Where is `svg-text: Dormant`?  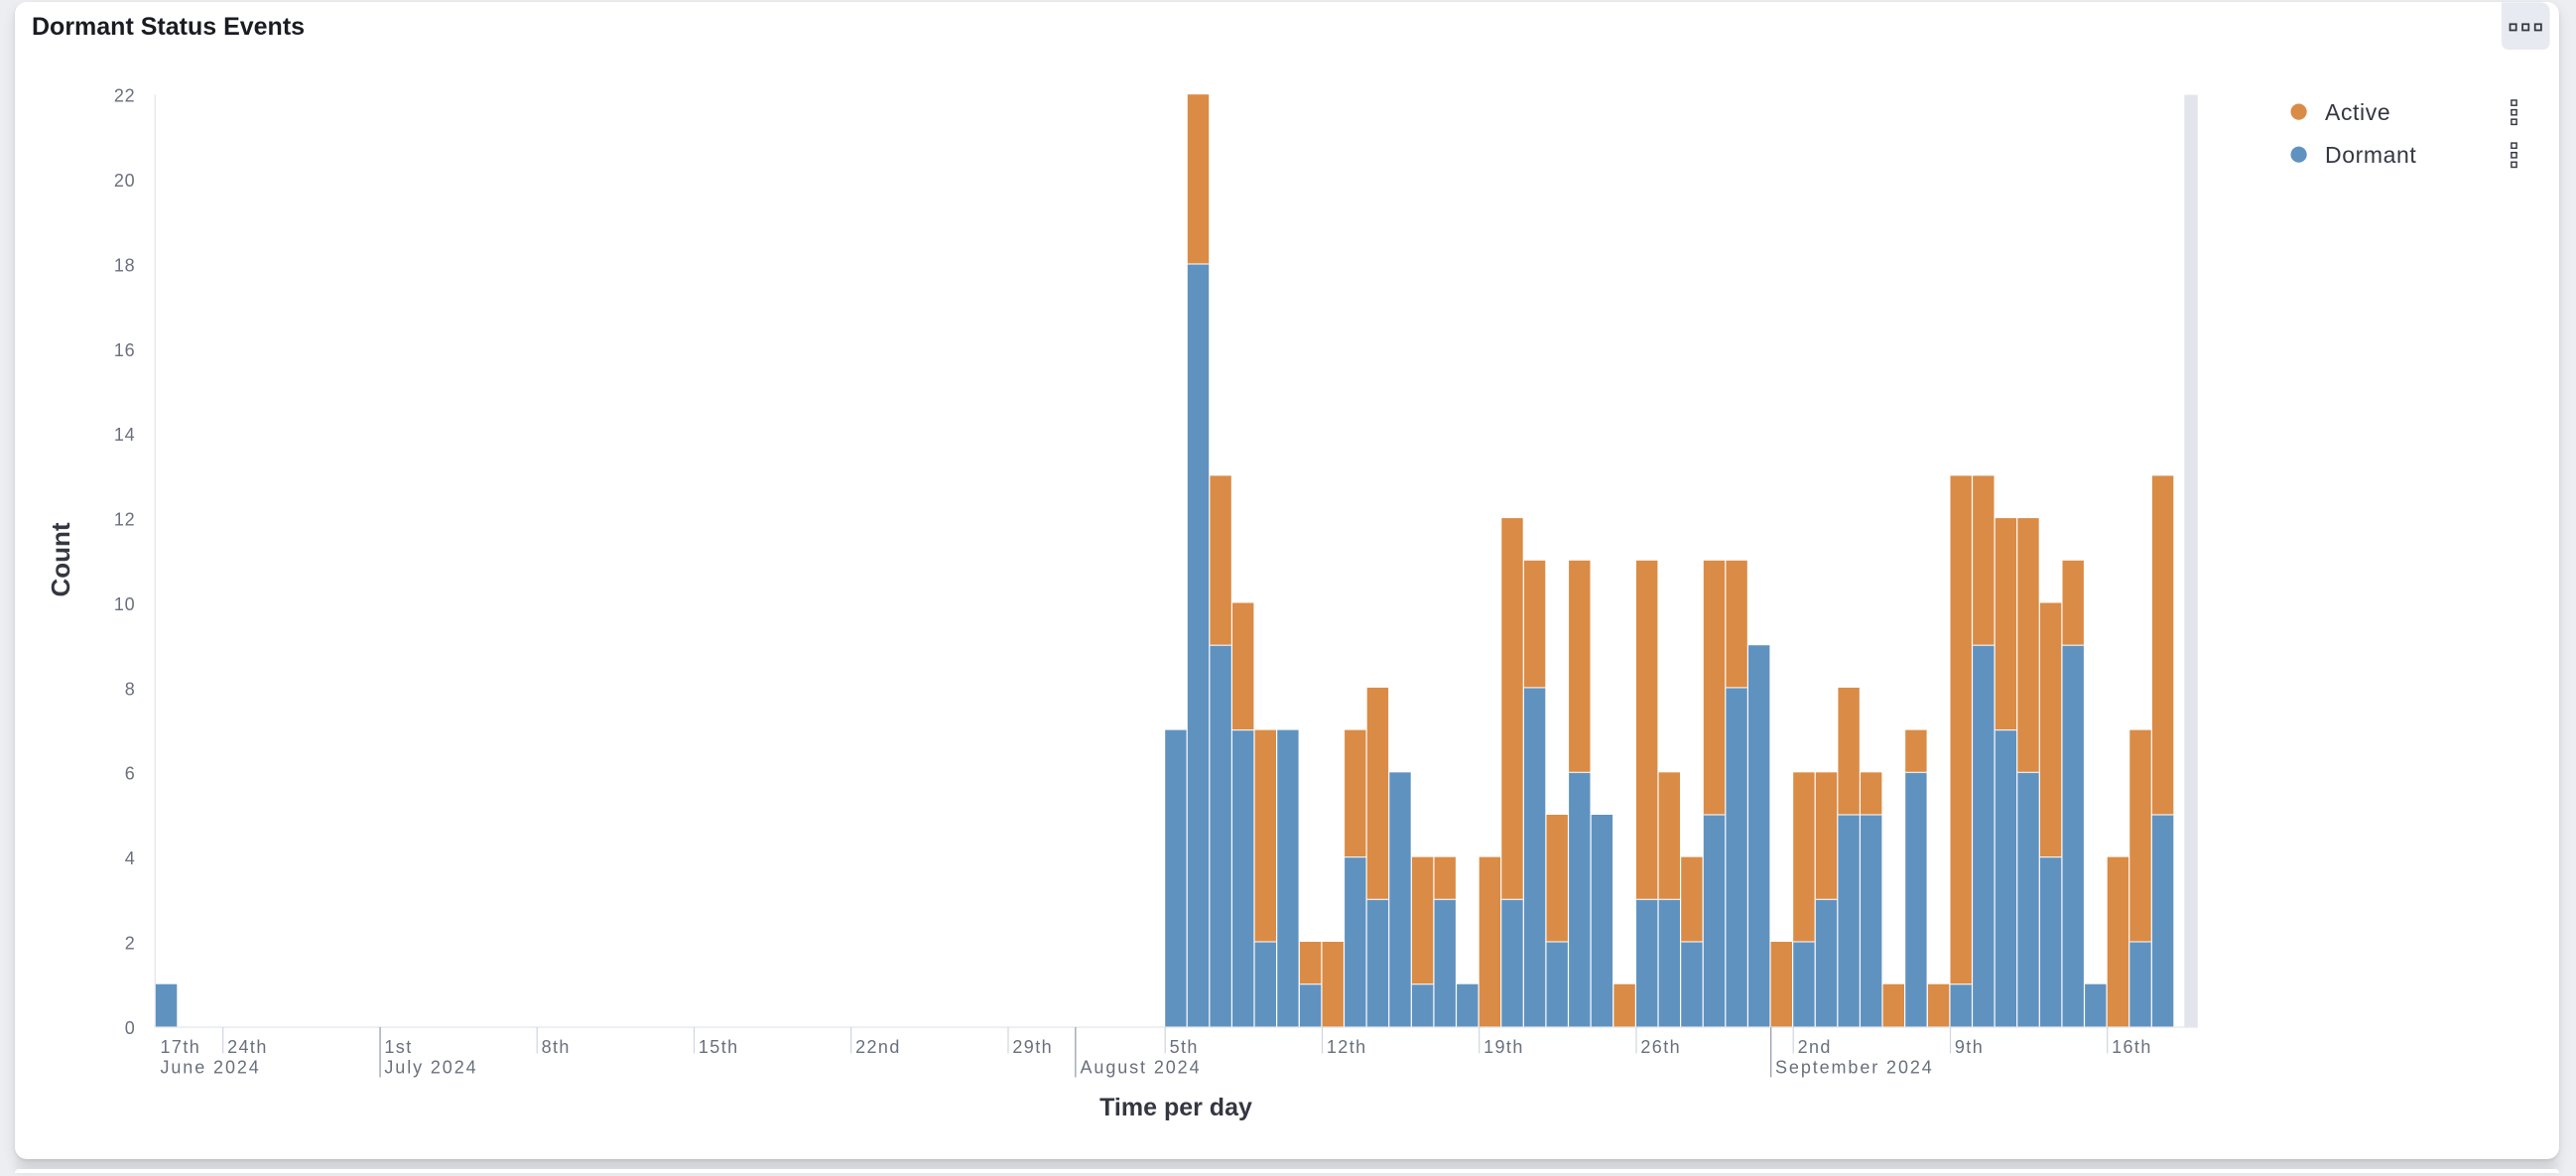 svg-text: Dormant is located at coordinates (2371, 155).